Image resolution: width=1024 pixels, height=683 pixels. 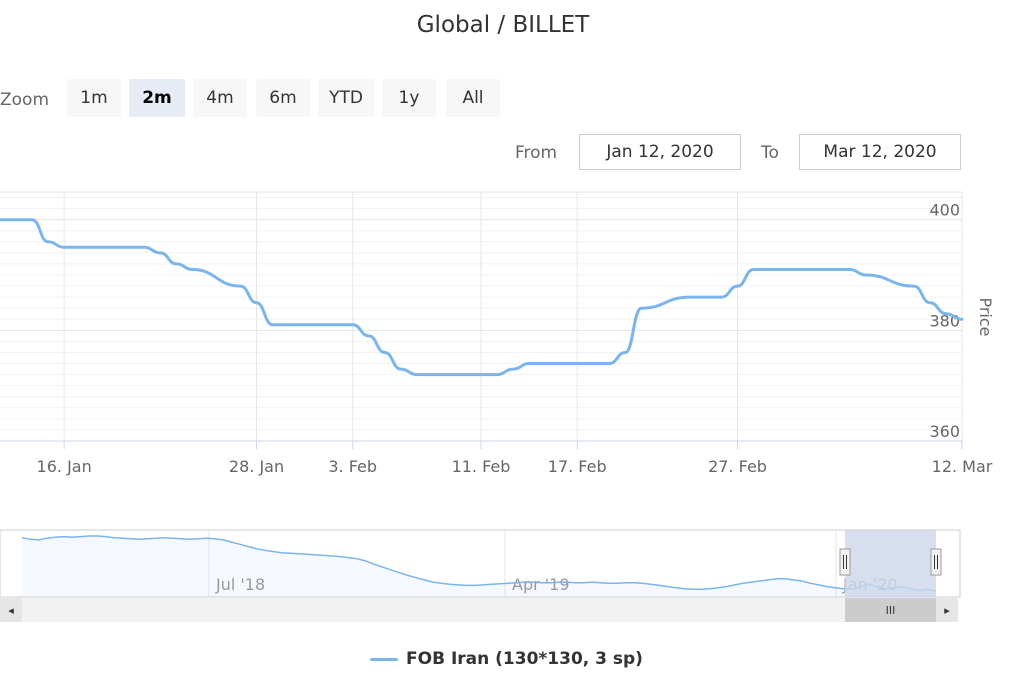 I want to click on chart-title: Global / BILLET, so click(x=503, y=25).